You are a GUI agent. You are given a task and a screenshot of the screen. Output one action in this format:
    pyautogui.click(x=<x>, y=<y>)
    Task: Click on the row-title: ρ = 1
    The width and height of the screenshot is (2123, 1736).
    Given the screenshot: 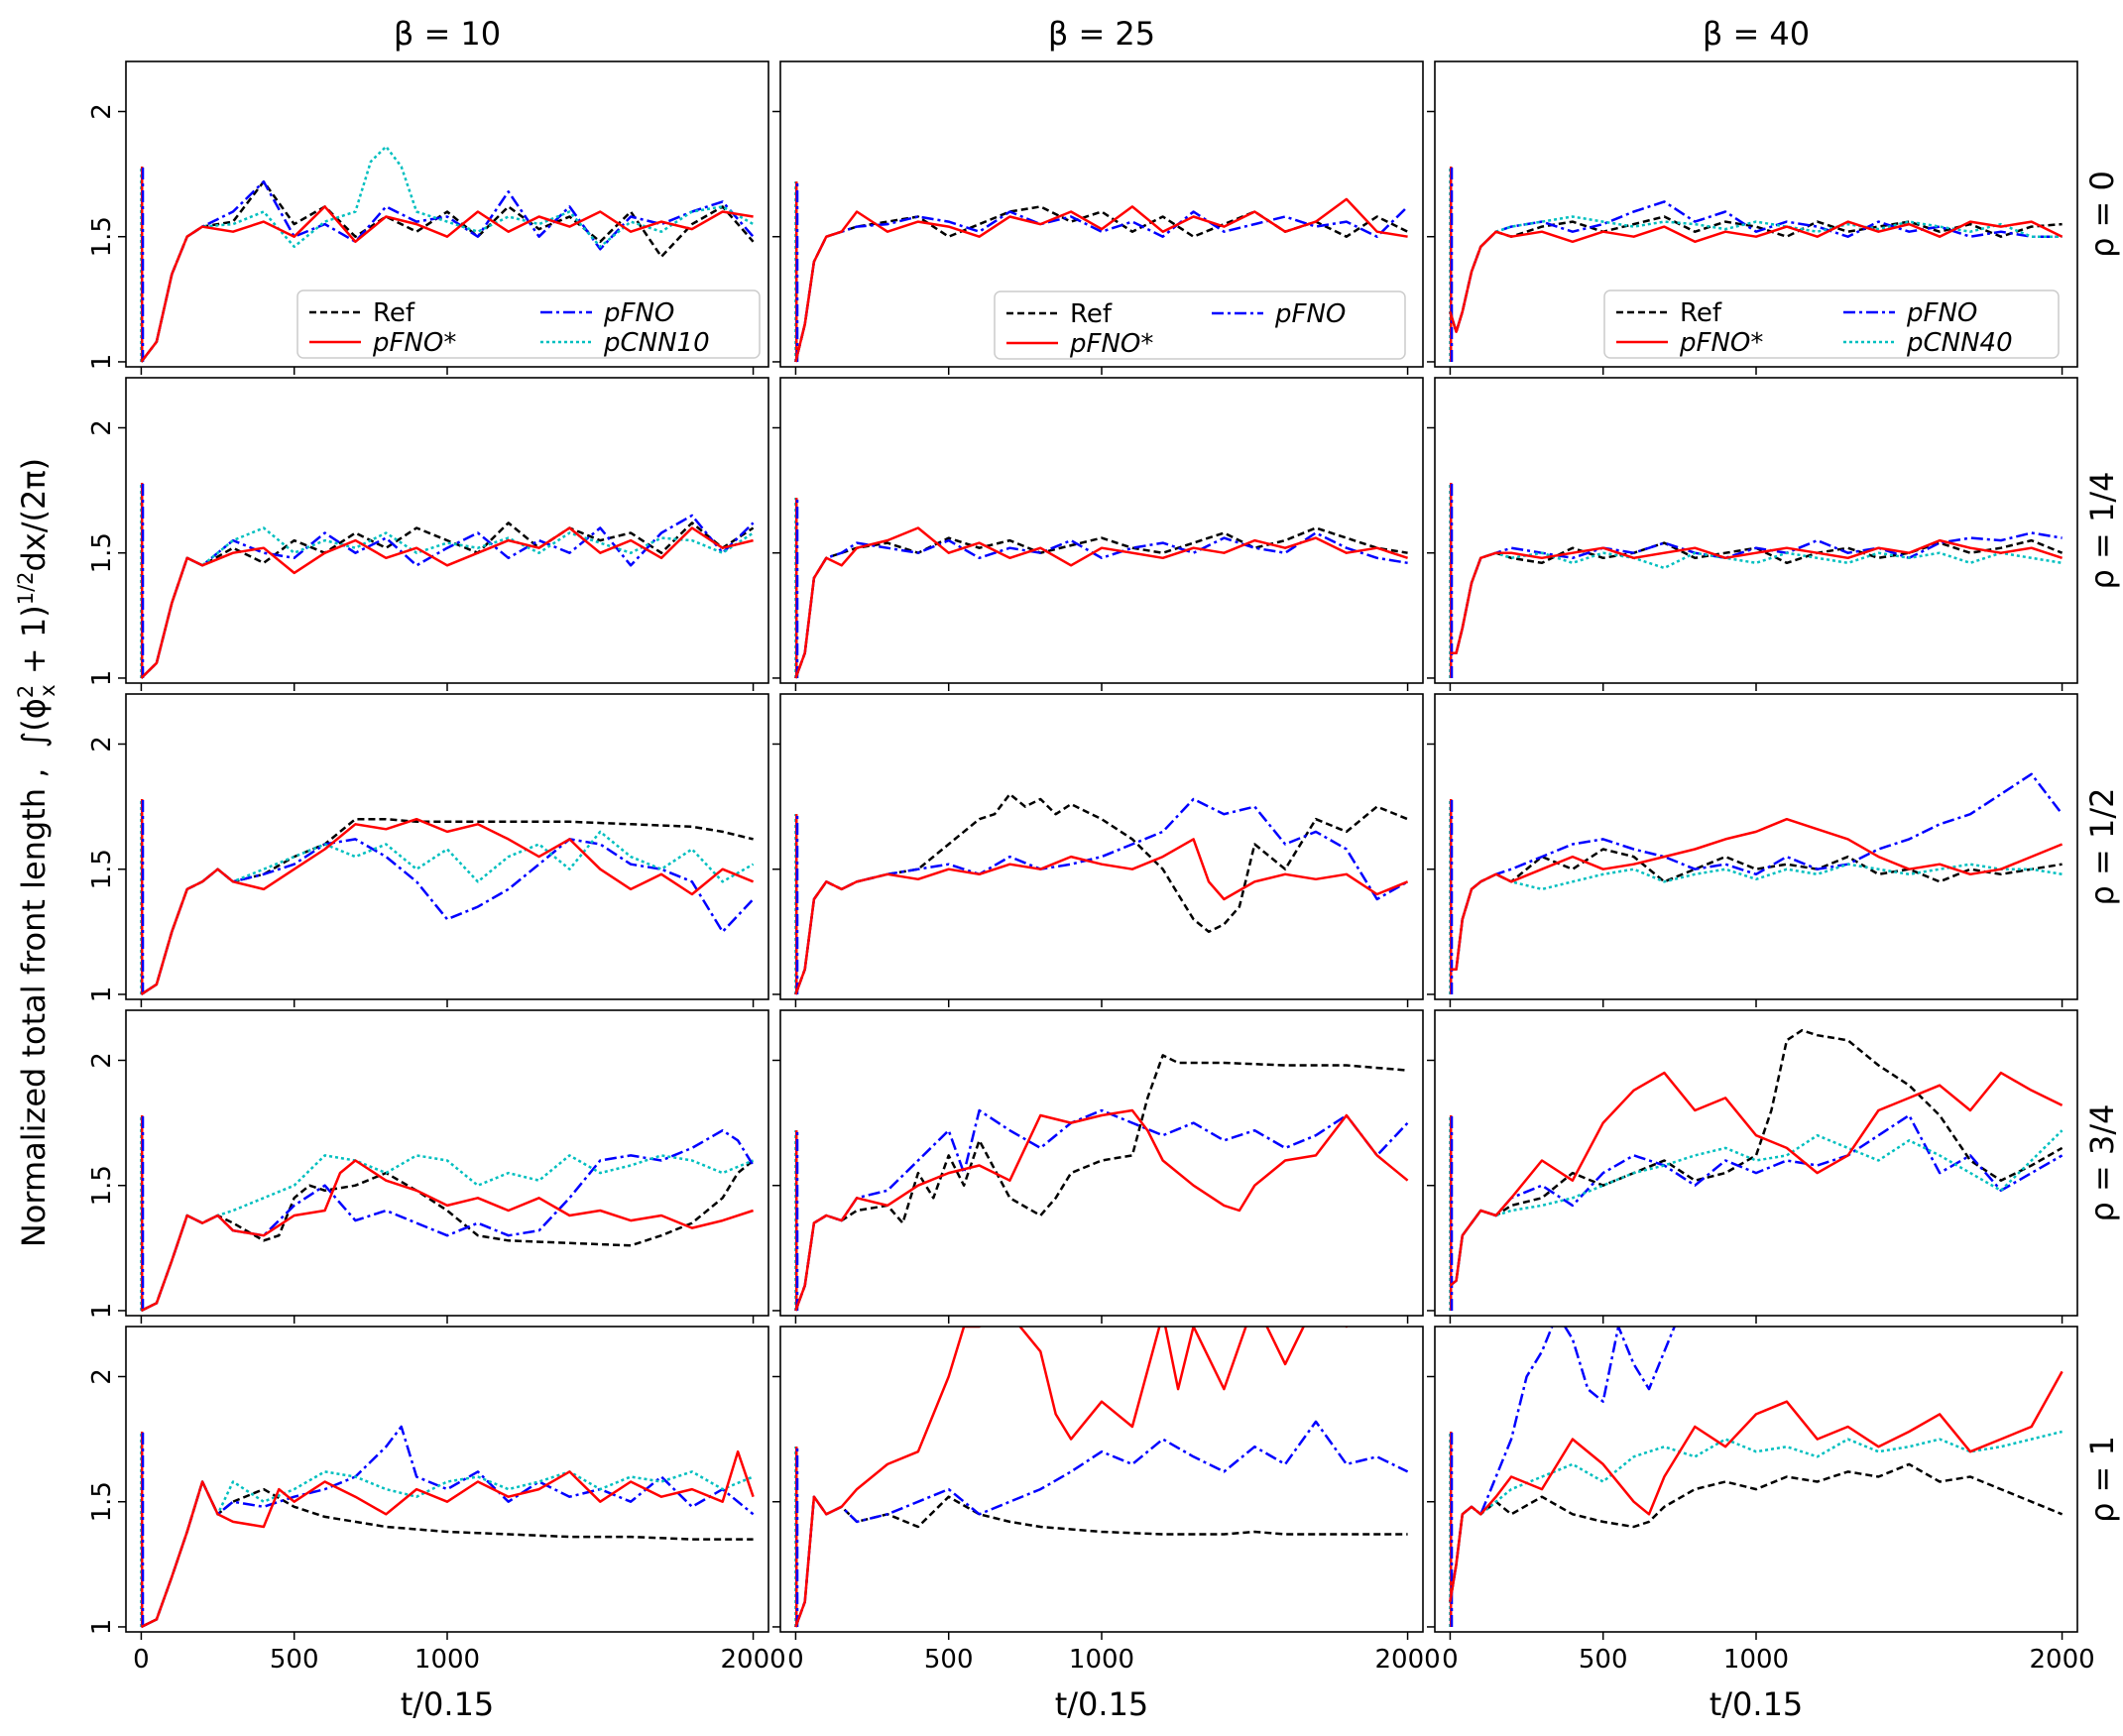 What is the action you would take?
    pyautogui.click(x=2102, y=1479)
    